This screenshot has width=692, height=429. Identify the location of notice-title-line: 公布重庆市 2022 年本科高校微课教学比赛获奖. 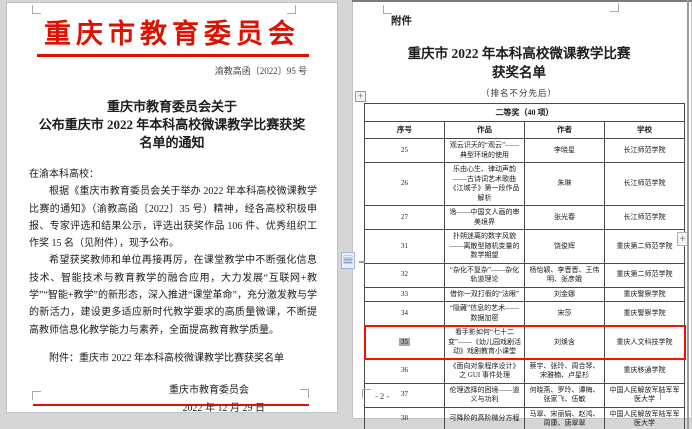
(172, 124).